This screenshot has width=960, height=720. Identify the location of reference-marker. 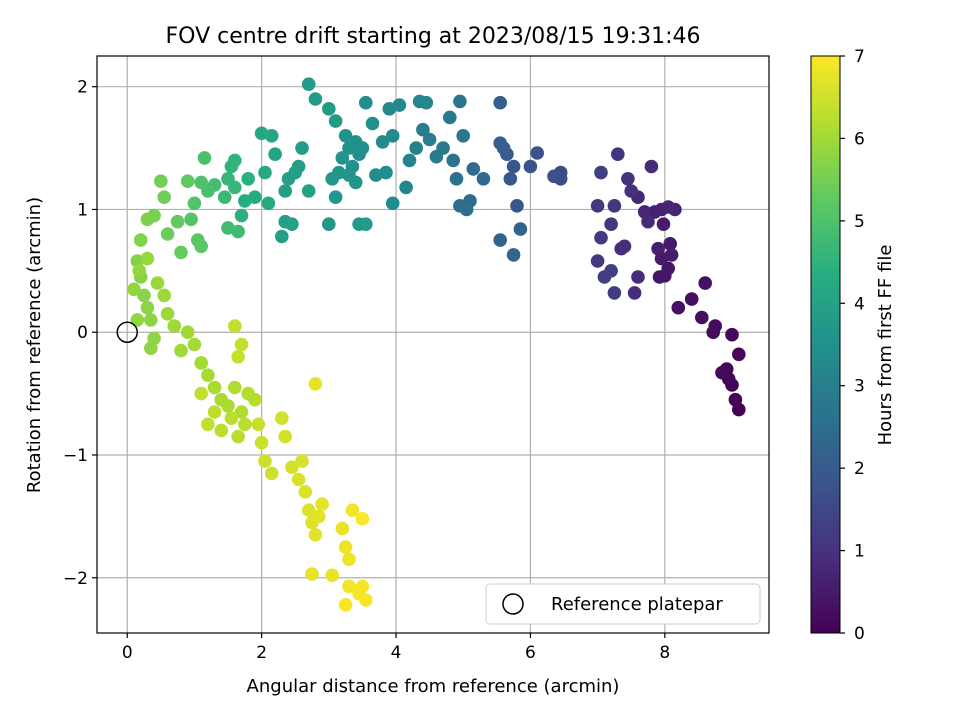
(127, 332).